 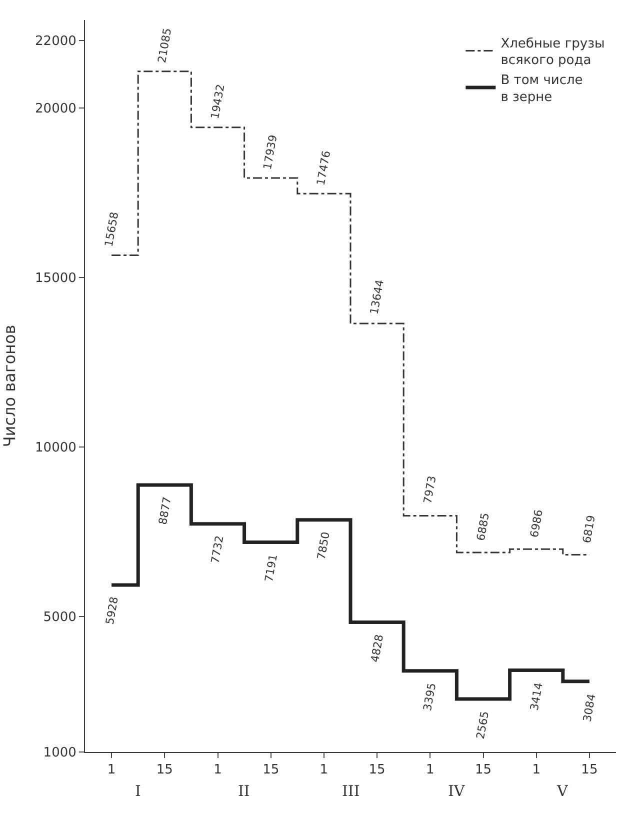 I want to click on data-label: 15658, so click(x=112, y=229).